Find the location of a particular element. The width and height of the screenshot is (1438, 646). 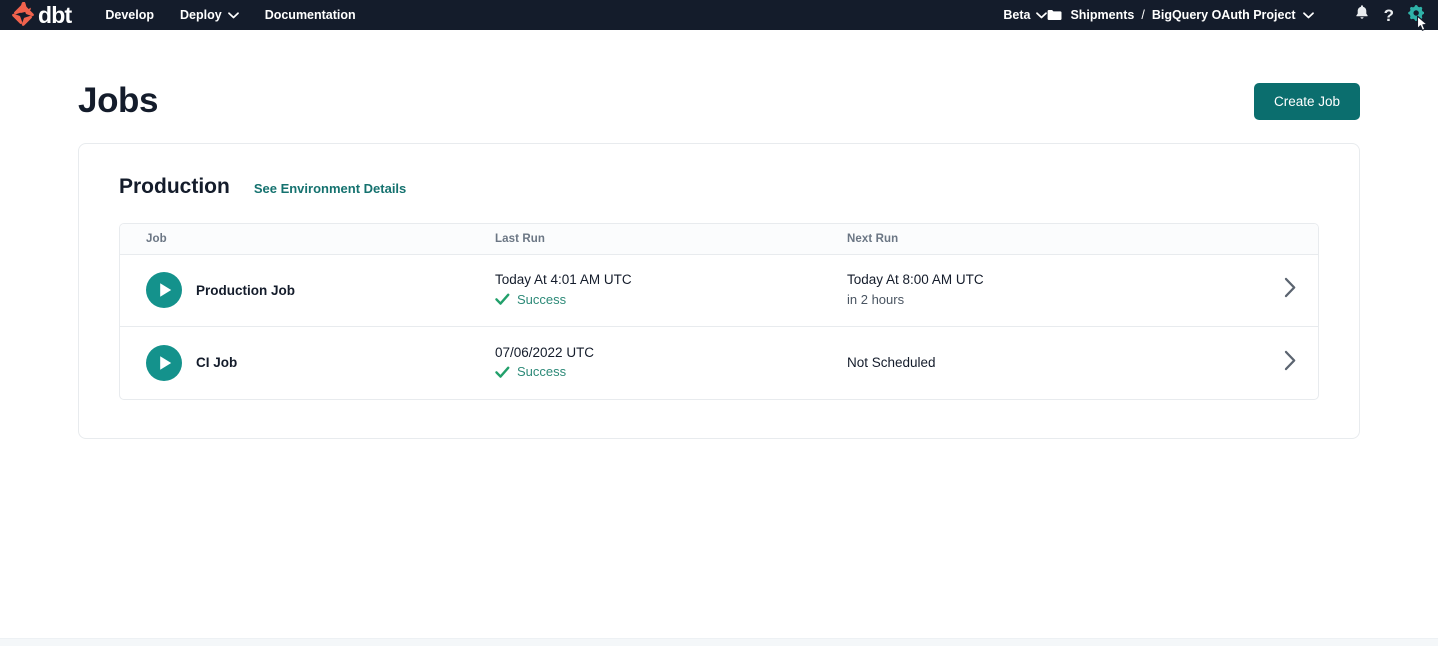

breadcrumb-project: BigQuery OAuth Project is located at coordinates (1223, 15).